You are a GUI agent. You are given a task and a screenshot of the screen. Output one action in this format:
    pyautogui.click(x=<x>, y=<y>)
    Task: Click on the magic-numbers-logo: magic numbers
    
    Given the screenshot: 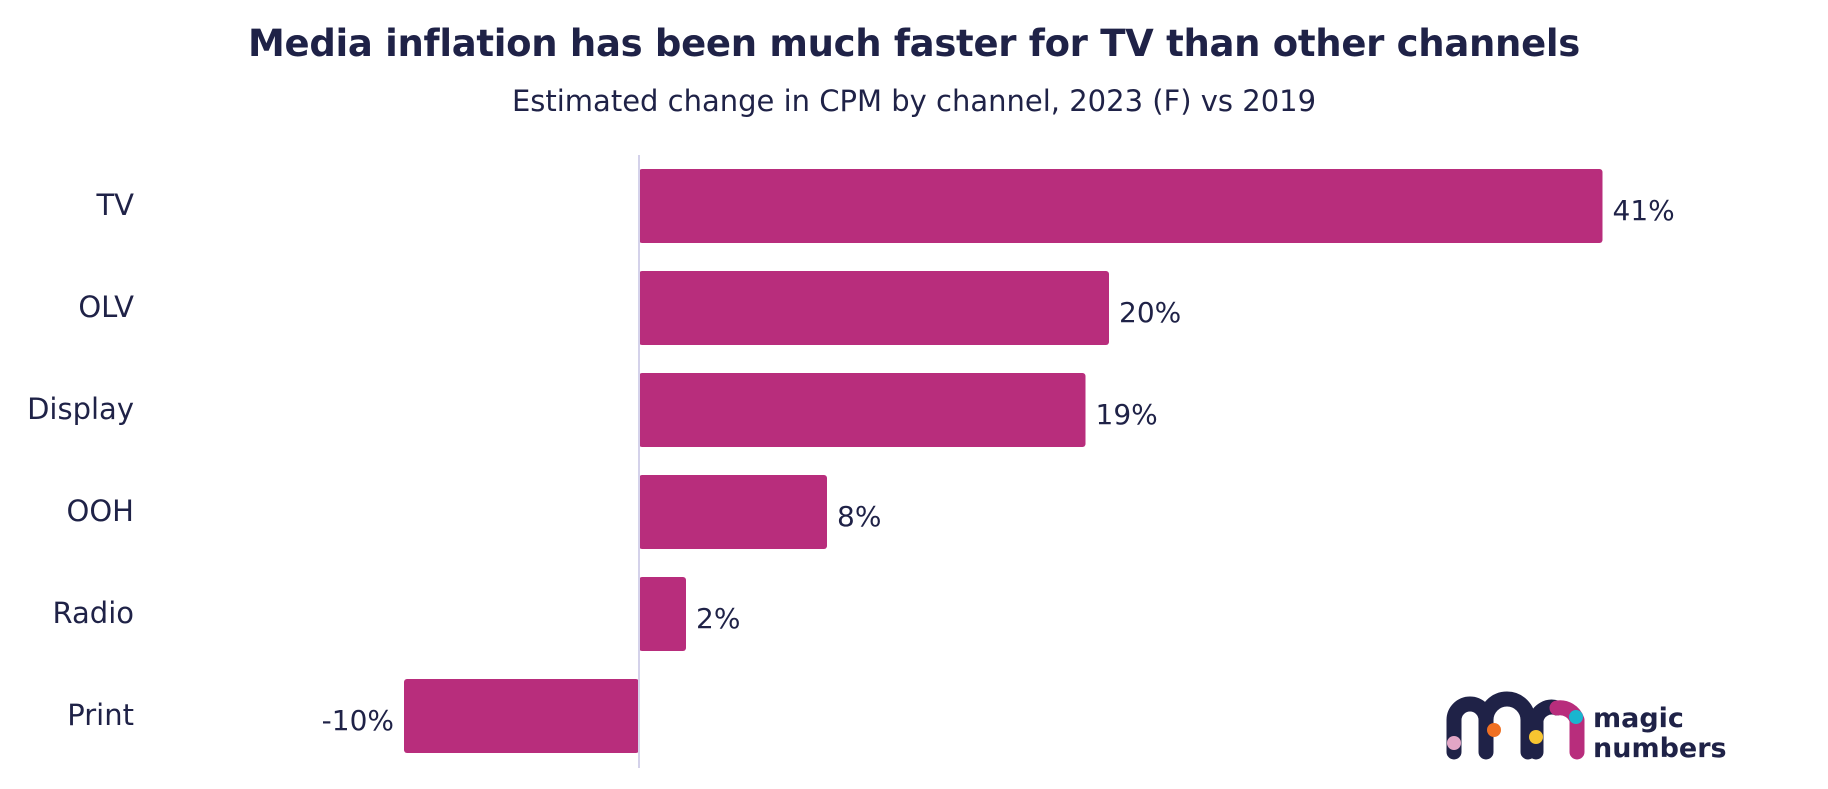 What is the action you would take?
    pyautogui.click(x=1586, y=727)
    